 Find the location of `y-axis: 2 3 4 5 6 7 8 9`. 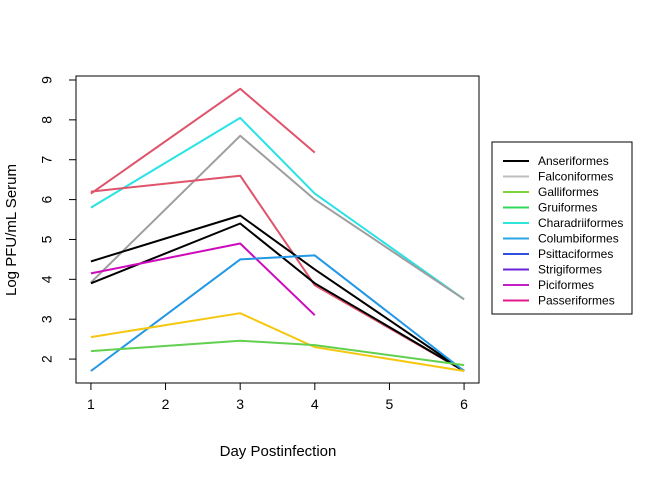

y-axis: 2 3 4 5 6 7 8 9 is located at coordinates (58, 219).